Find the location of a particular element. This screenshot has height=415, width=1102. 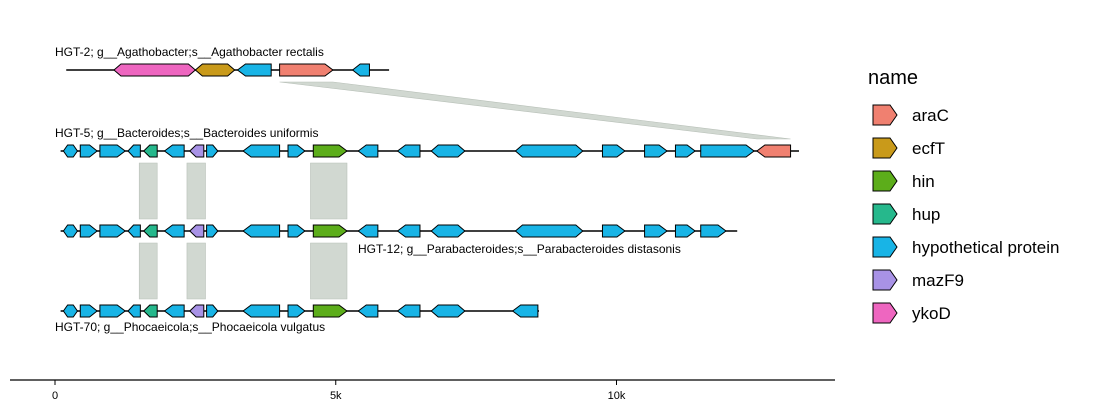

legend-label: hypothetical protein is located at coordinates (985, 247).